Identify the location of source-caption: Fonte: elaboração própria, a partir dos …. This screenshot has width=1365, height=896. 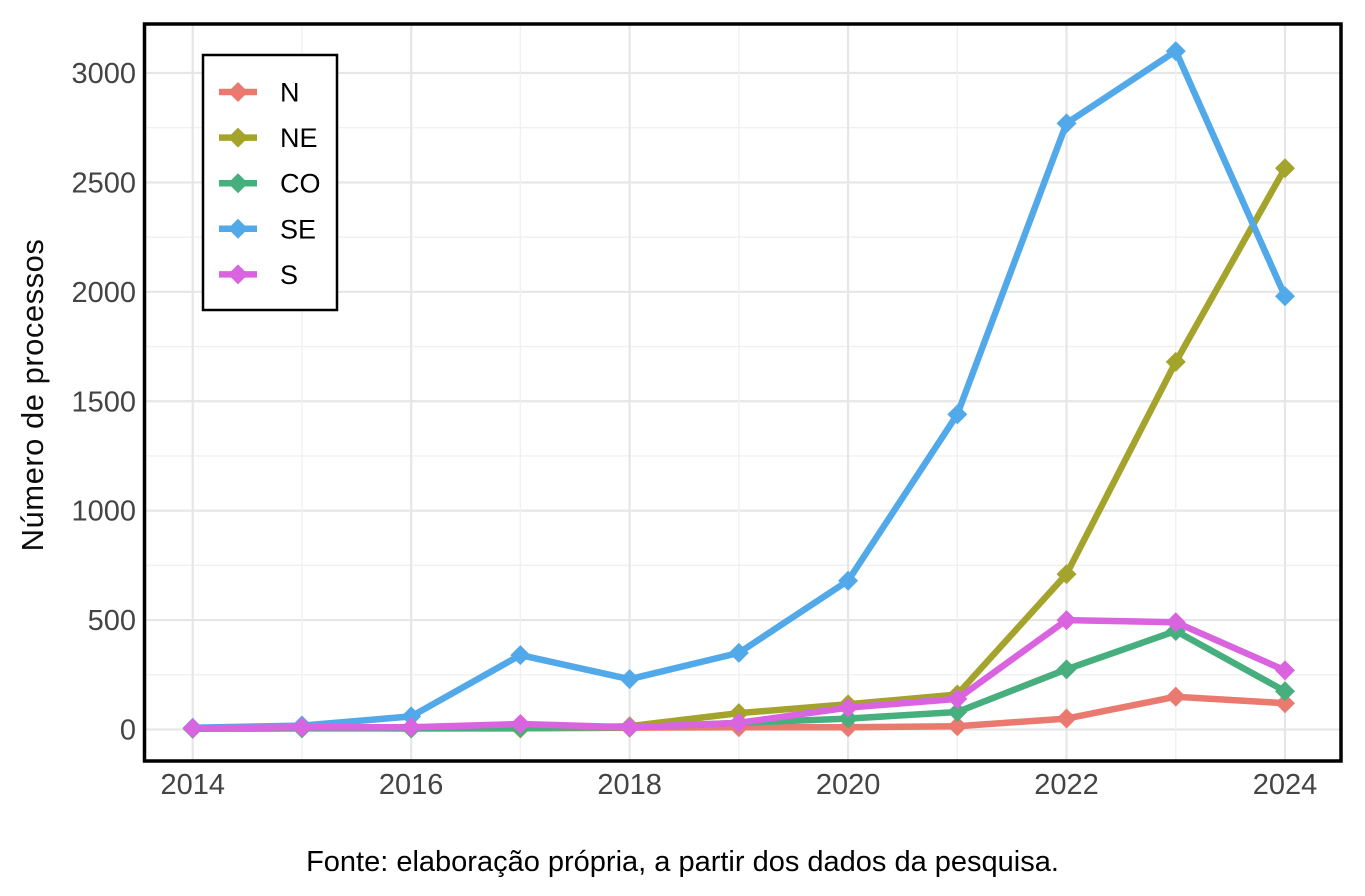
(682, 862).